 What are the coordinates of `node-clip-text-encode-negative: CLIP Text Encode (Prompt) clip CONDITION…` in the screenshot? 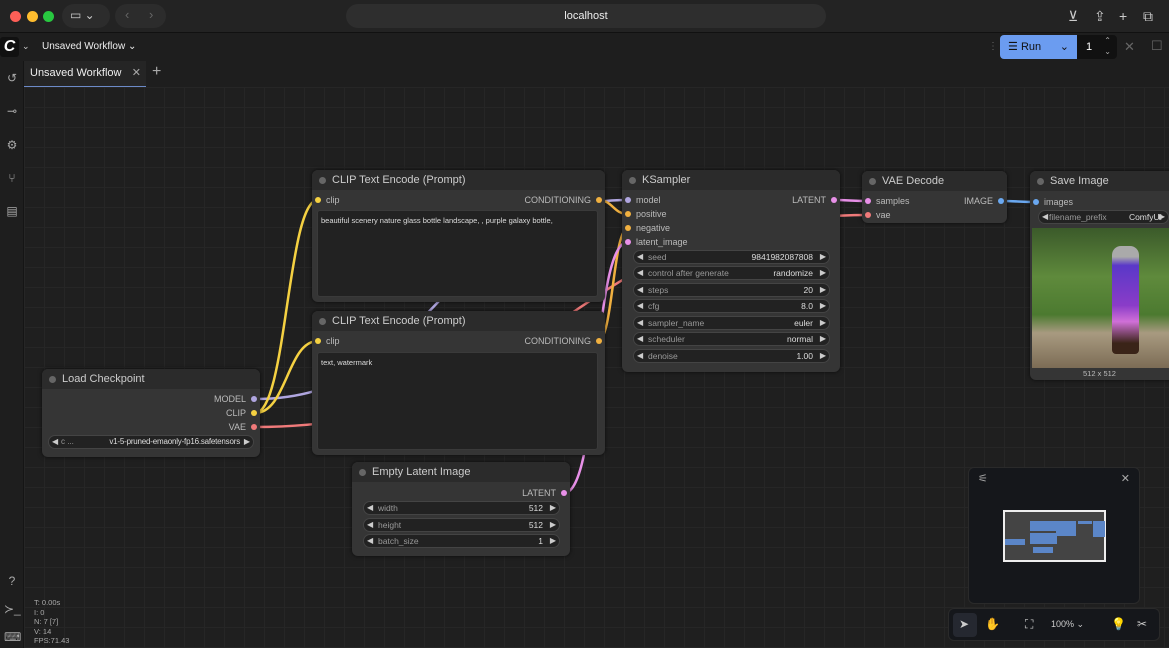 It's located at (458, 383).